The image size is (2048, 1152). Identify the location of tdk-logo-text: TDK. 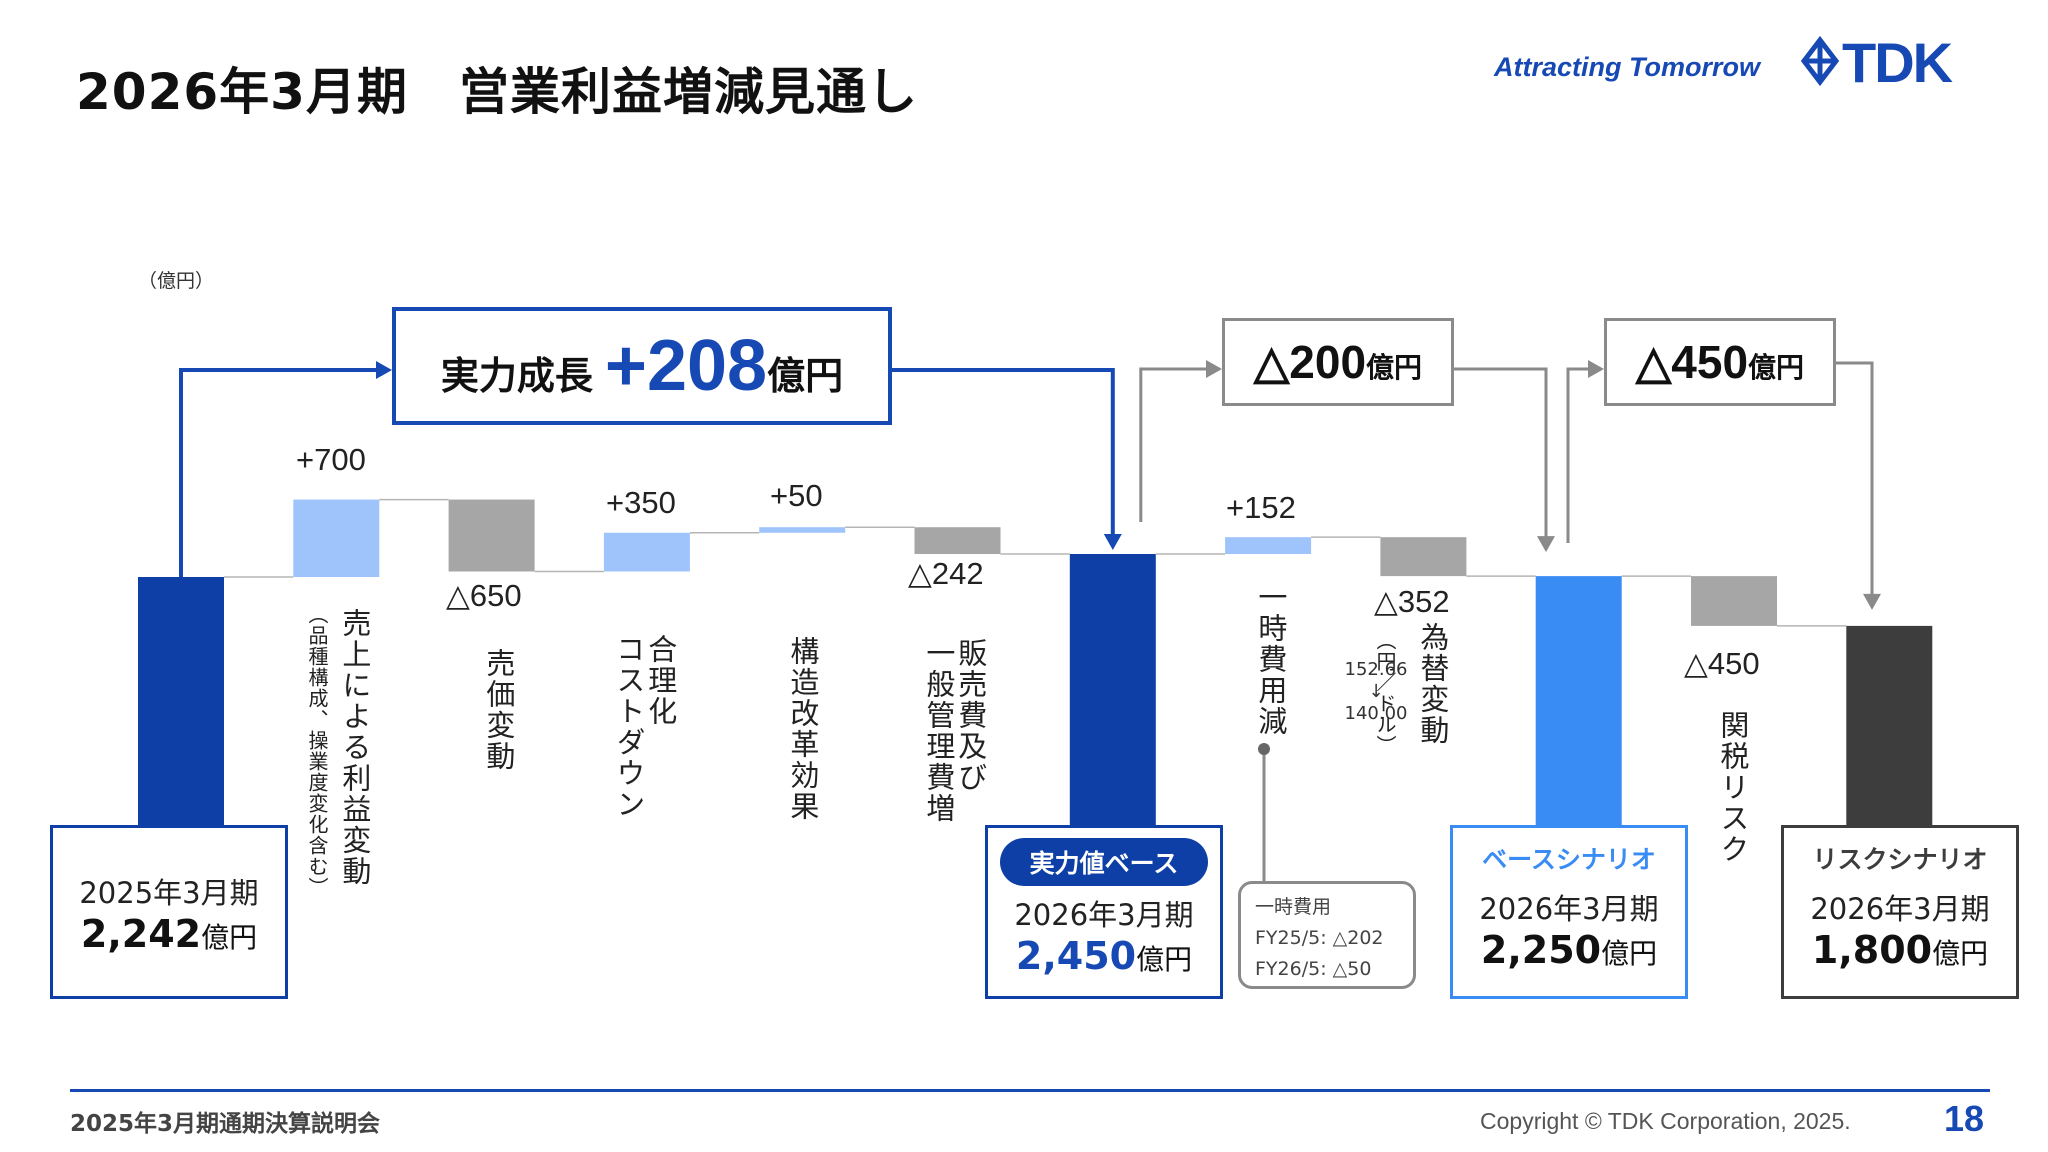
(1897, 62).